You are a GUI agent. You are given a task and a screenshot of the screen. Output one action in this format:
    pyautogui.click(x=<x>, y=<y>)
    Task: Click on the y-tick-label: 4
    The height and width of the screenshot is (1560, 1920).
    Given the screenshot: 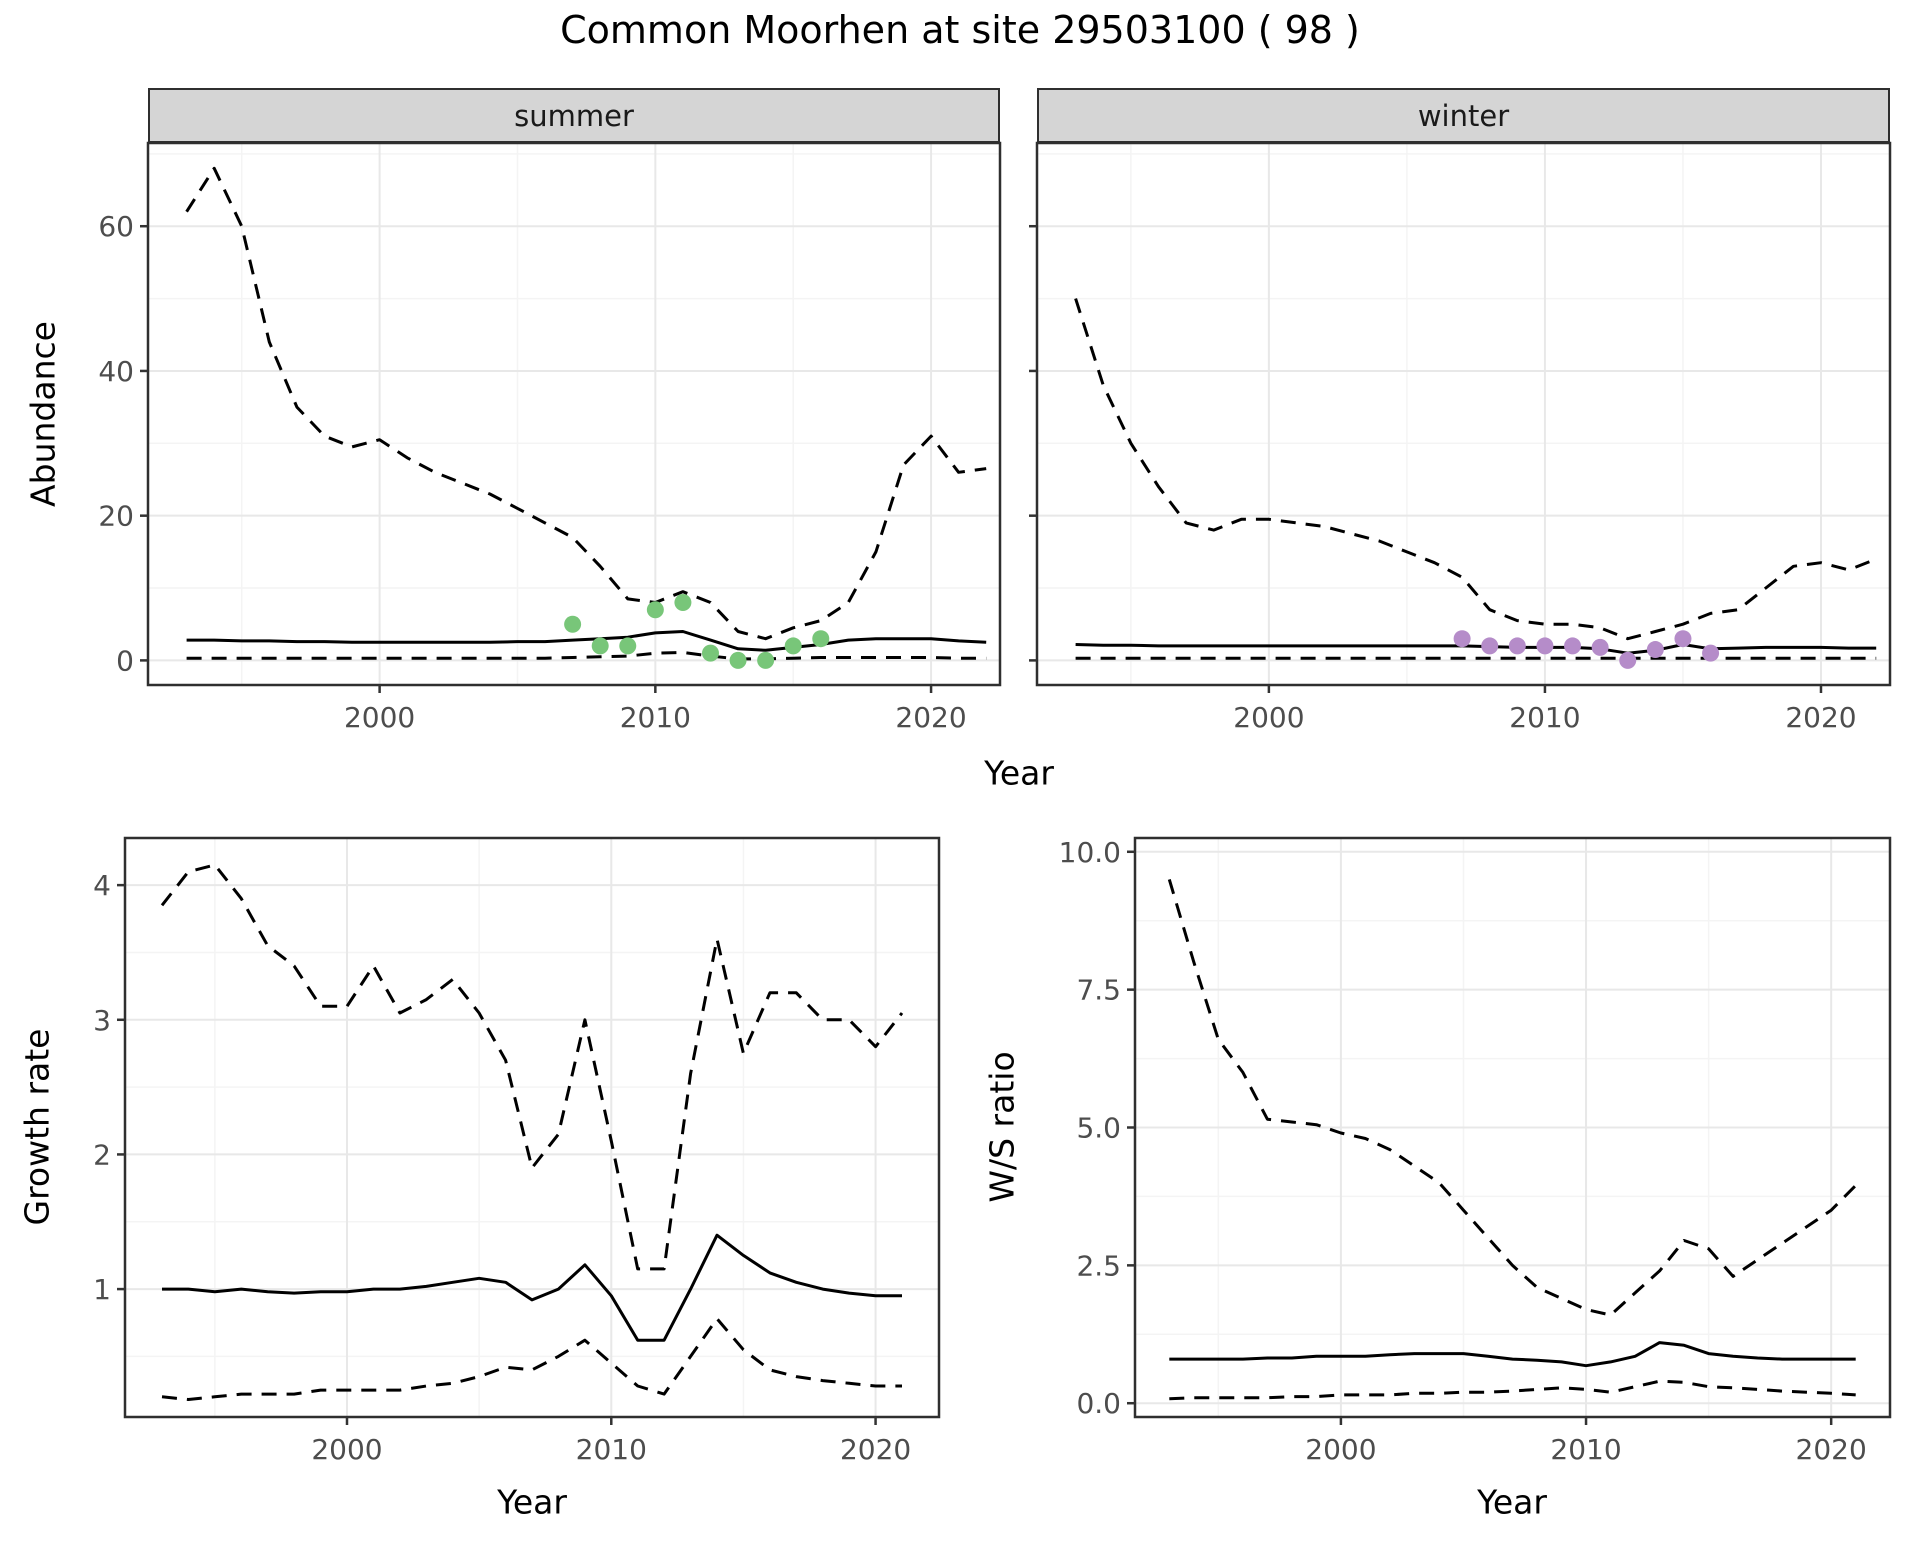 What is the action you would take?
    pyautogui.click(x=102, y=885)
    